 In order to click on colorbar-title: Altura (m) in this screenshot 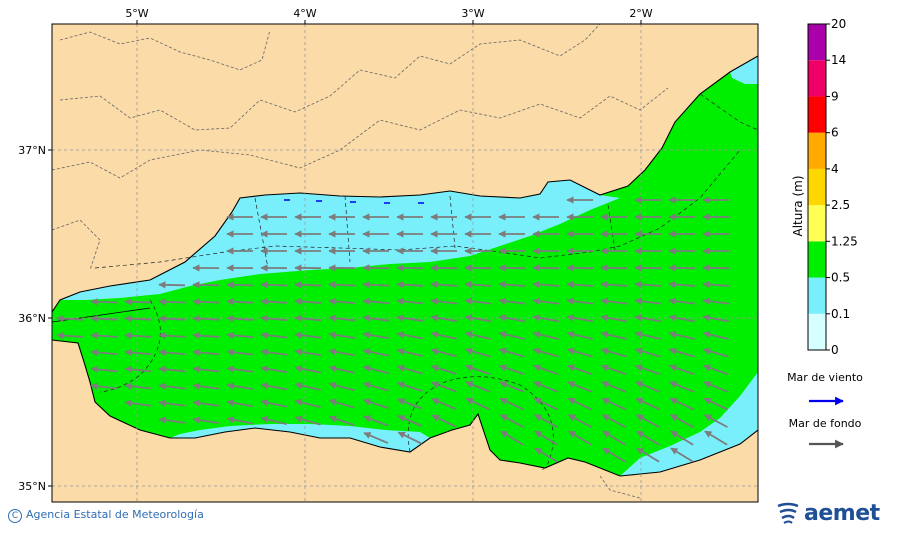, I will do `click(798, 205)`.